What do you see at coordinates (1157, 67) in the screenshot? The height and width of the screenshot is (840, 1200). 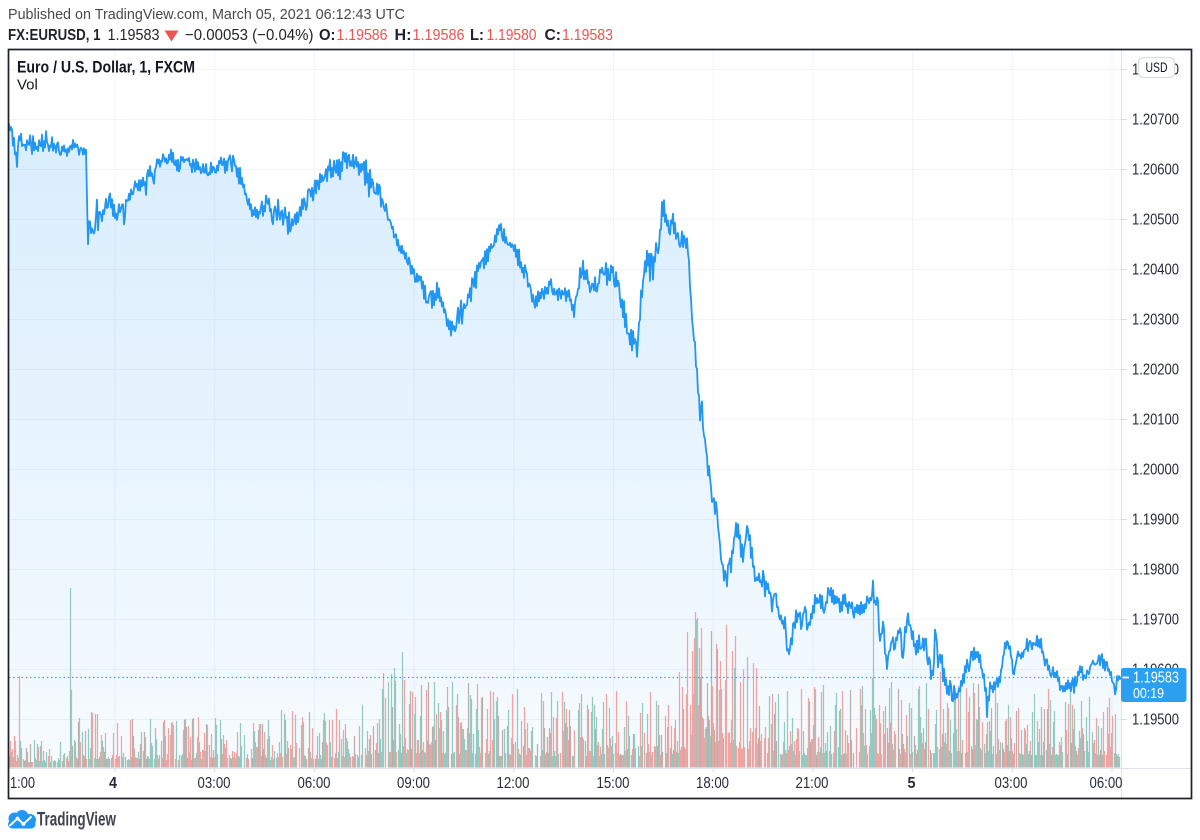 I see `svg-text: USD` at bounding box center [1157, 67].